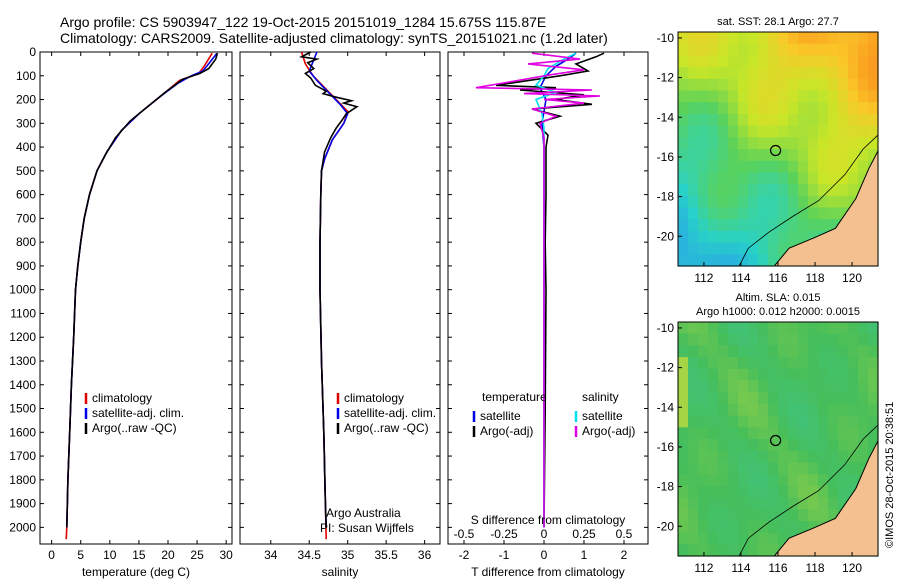 Image resolution: width=900 pixels, height=580 pixels. Describe the element at coordinates (703, 568) in the screenshot. I see `sla-map-xtick-label: 112` at that location.